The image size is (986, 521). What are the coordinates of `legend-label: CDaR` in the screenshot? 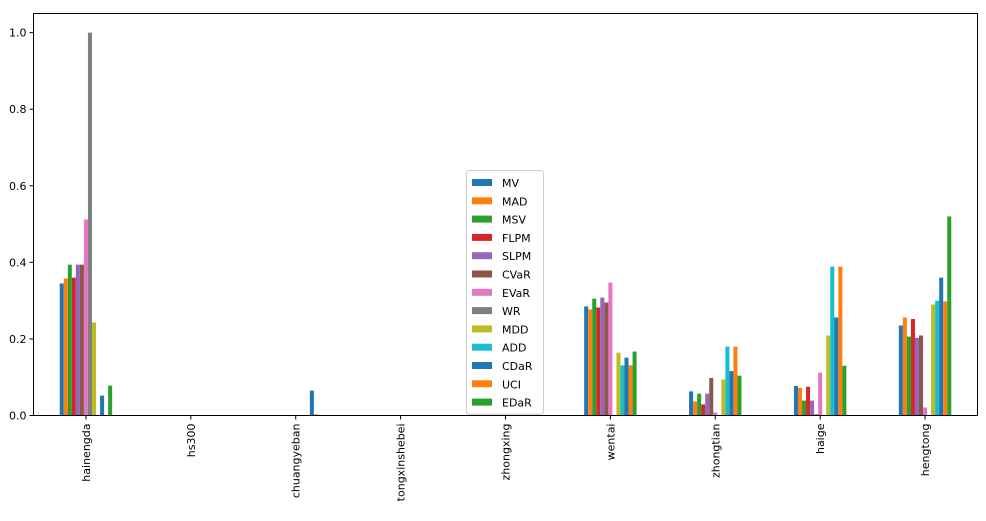 It's located at (517, 366).